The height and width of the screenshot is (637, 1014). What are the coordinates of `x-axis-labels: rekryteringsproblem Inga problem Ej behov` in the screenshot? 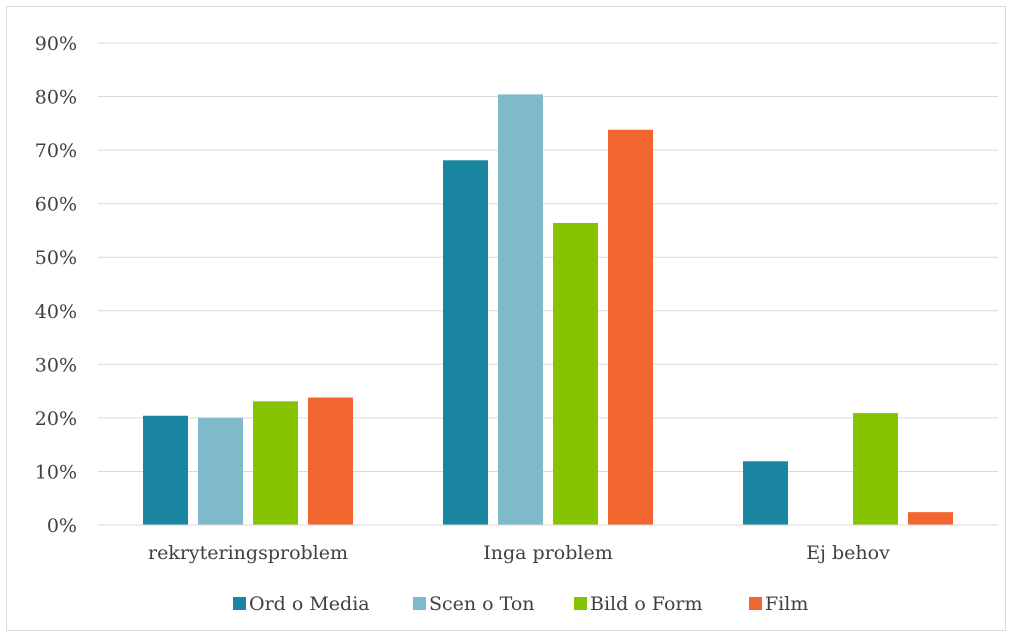 It's located at (519, 553).